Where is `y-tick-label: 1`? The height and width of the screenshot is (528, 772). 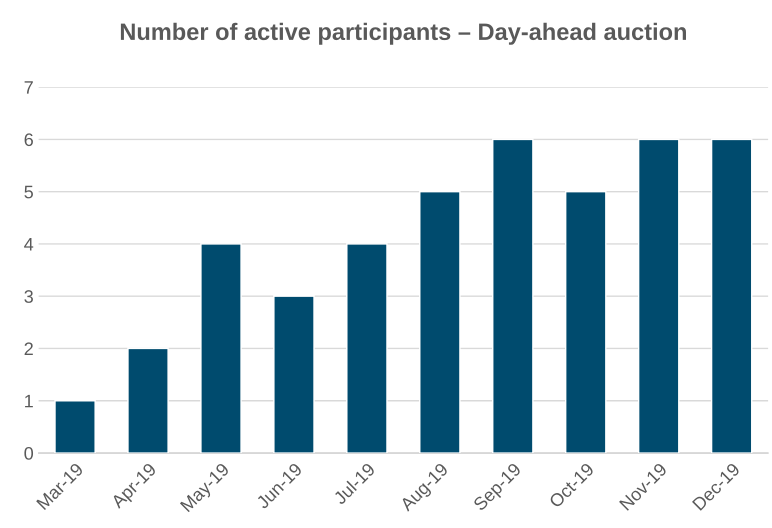
y-tick-label: 1 is located at coordinates (29, 401).